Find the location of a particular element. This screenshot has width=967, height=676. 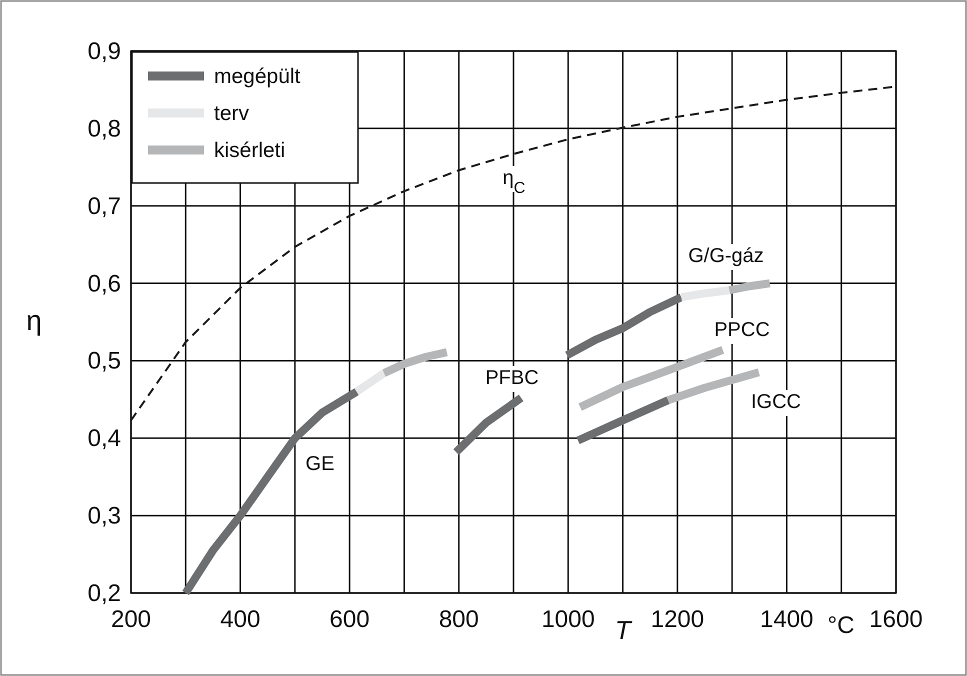

legend-label: megépült is located at coordinates (257, 76).